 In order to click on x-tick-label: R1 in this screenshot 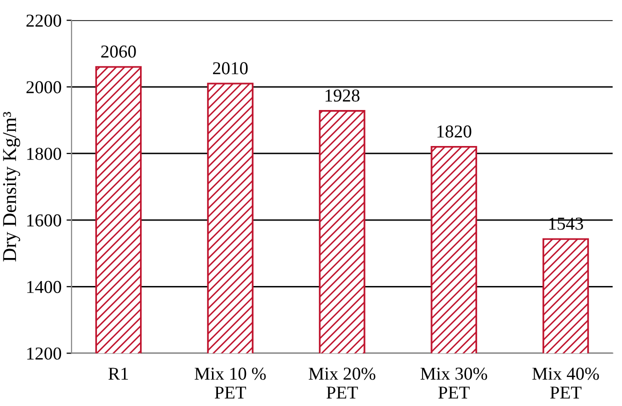, I will do `click(118, 374)`.